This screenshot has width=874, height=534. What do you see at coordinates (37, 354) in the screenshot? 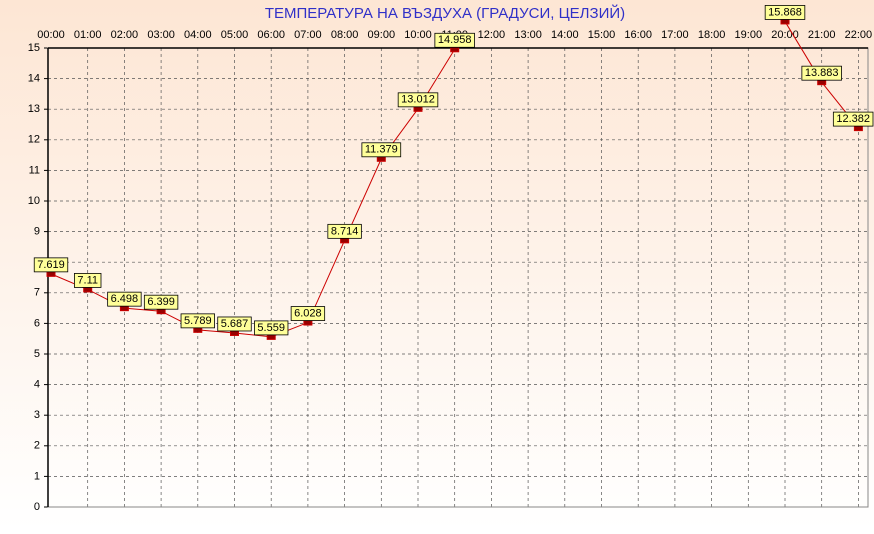
I see `y-tick-label: 5` at bounding box center [37, 354].